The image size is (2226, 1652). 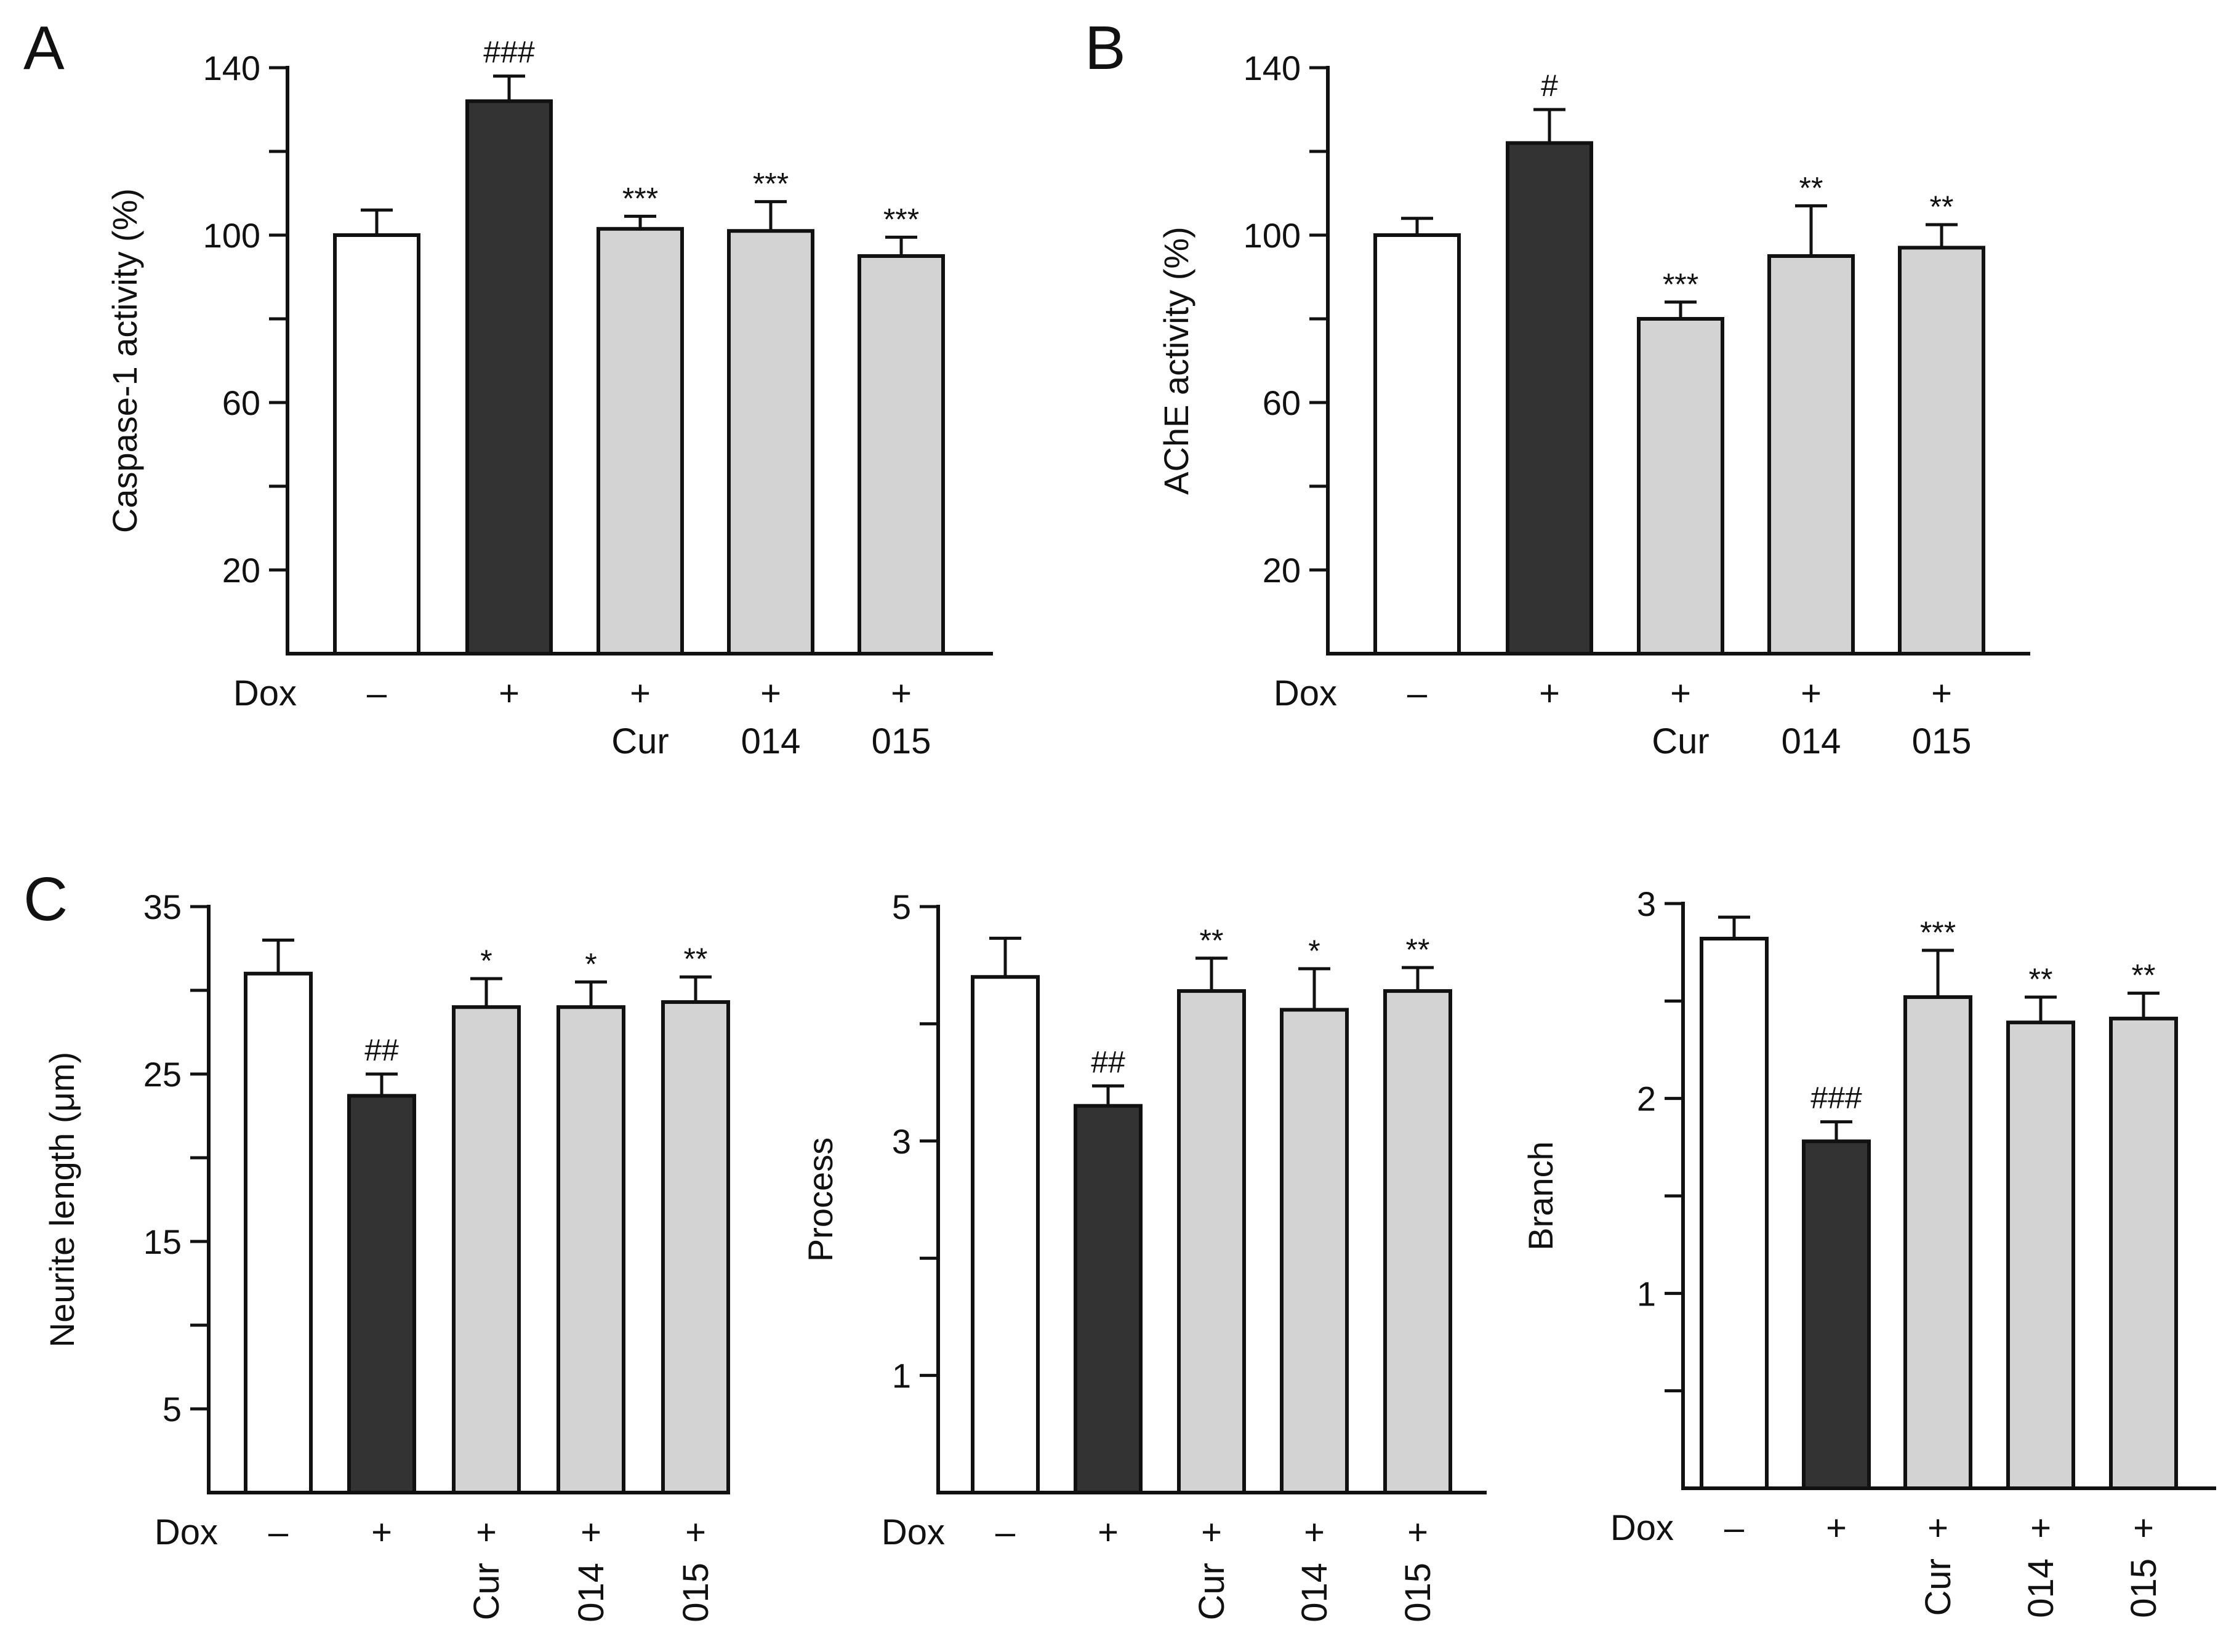 What do you see at coordinates (45, 899) in the screenshot?
I see `panel-letter: C` at bounding box center [45, 899].